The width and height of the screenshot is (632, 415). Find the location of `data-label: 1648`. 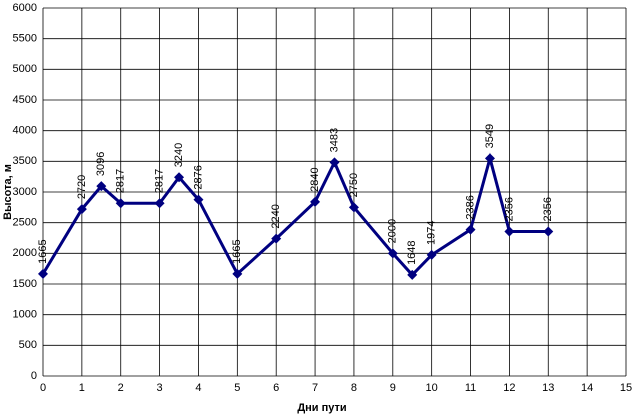

data-label: 1648 is located at coordinates (412, 252).